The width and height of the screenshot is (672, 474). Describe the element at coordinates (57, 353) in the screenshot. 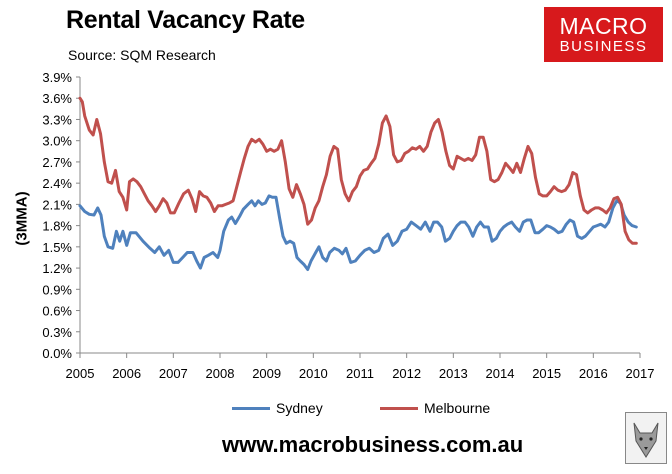

I see `y-tick-label: 0.0%` at that location.